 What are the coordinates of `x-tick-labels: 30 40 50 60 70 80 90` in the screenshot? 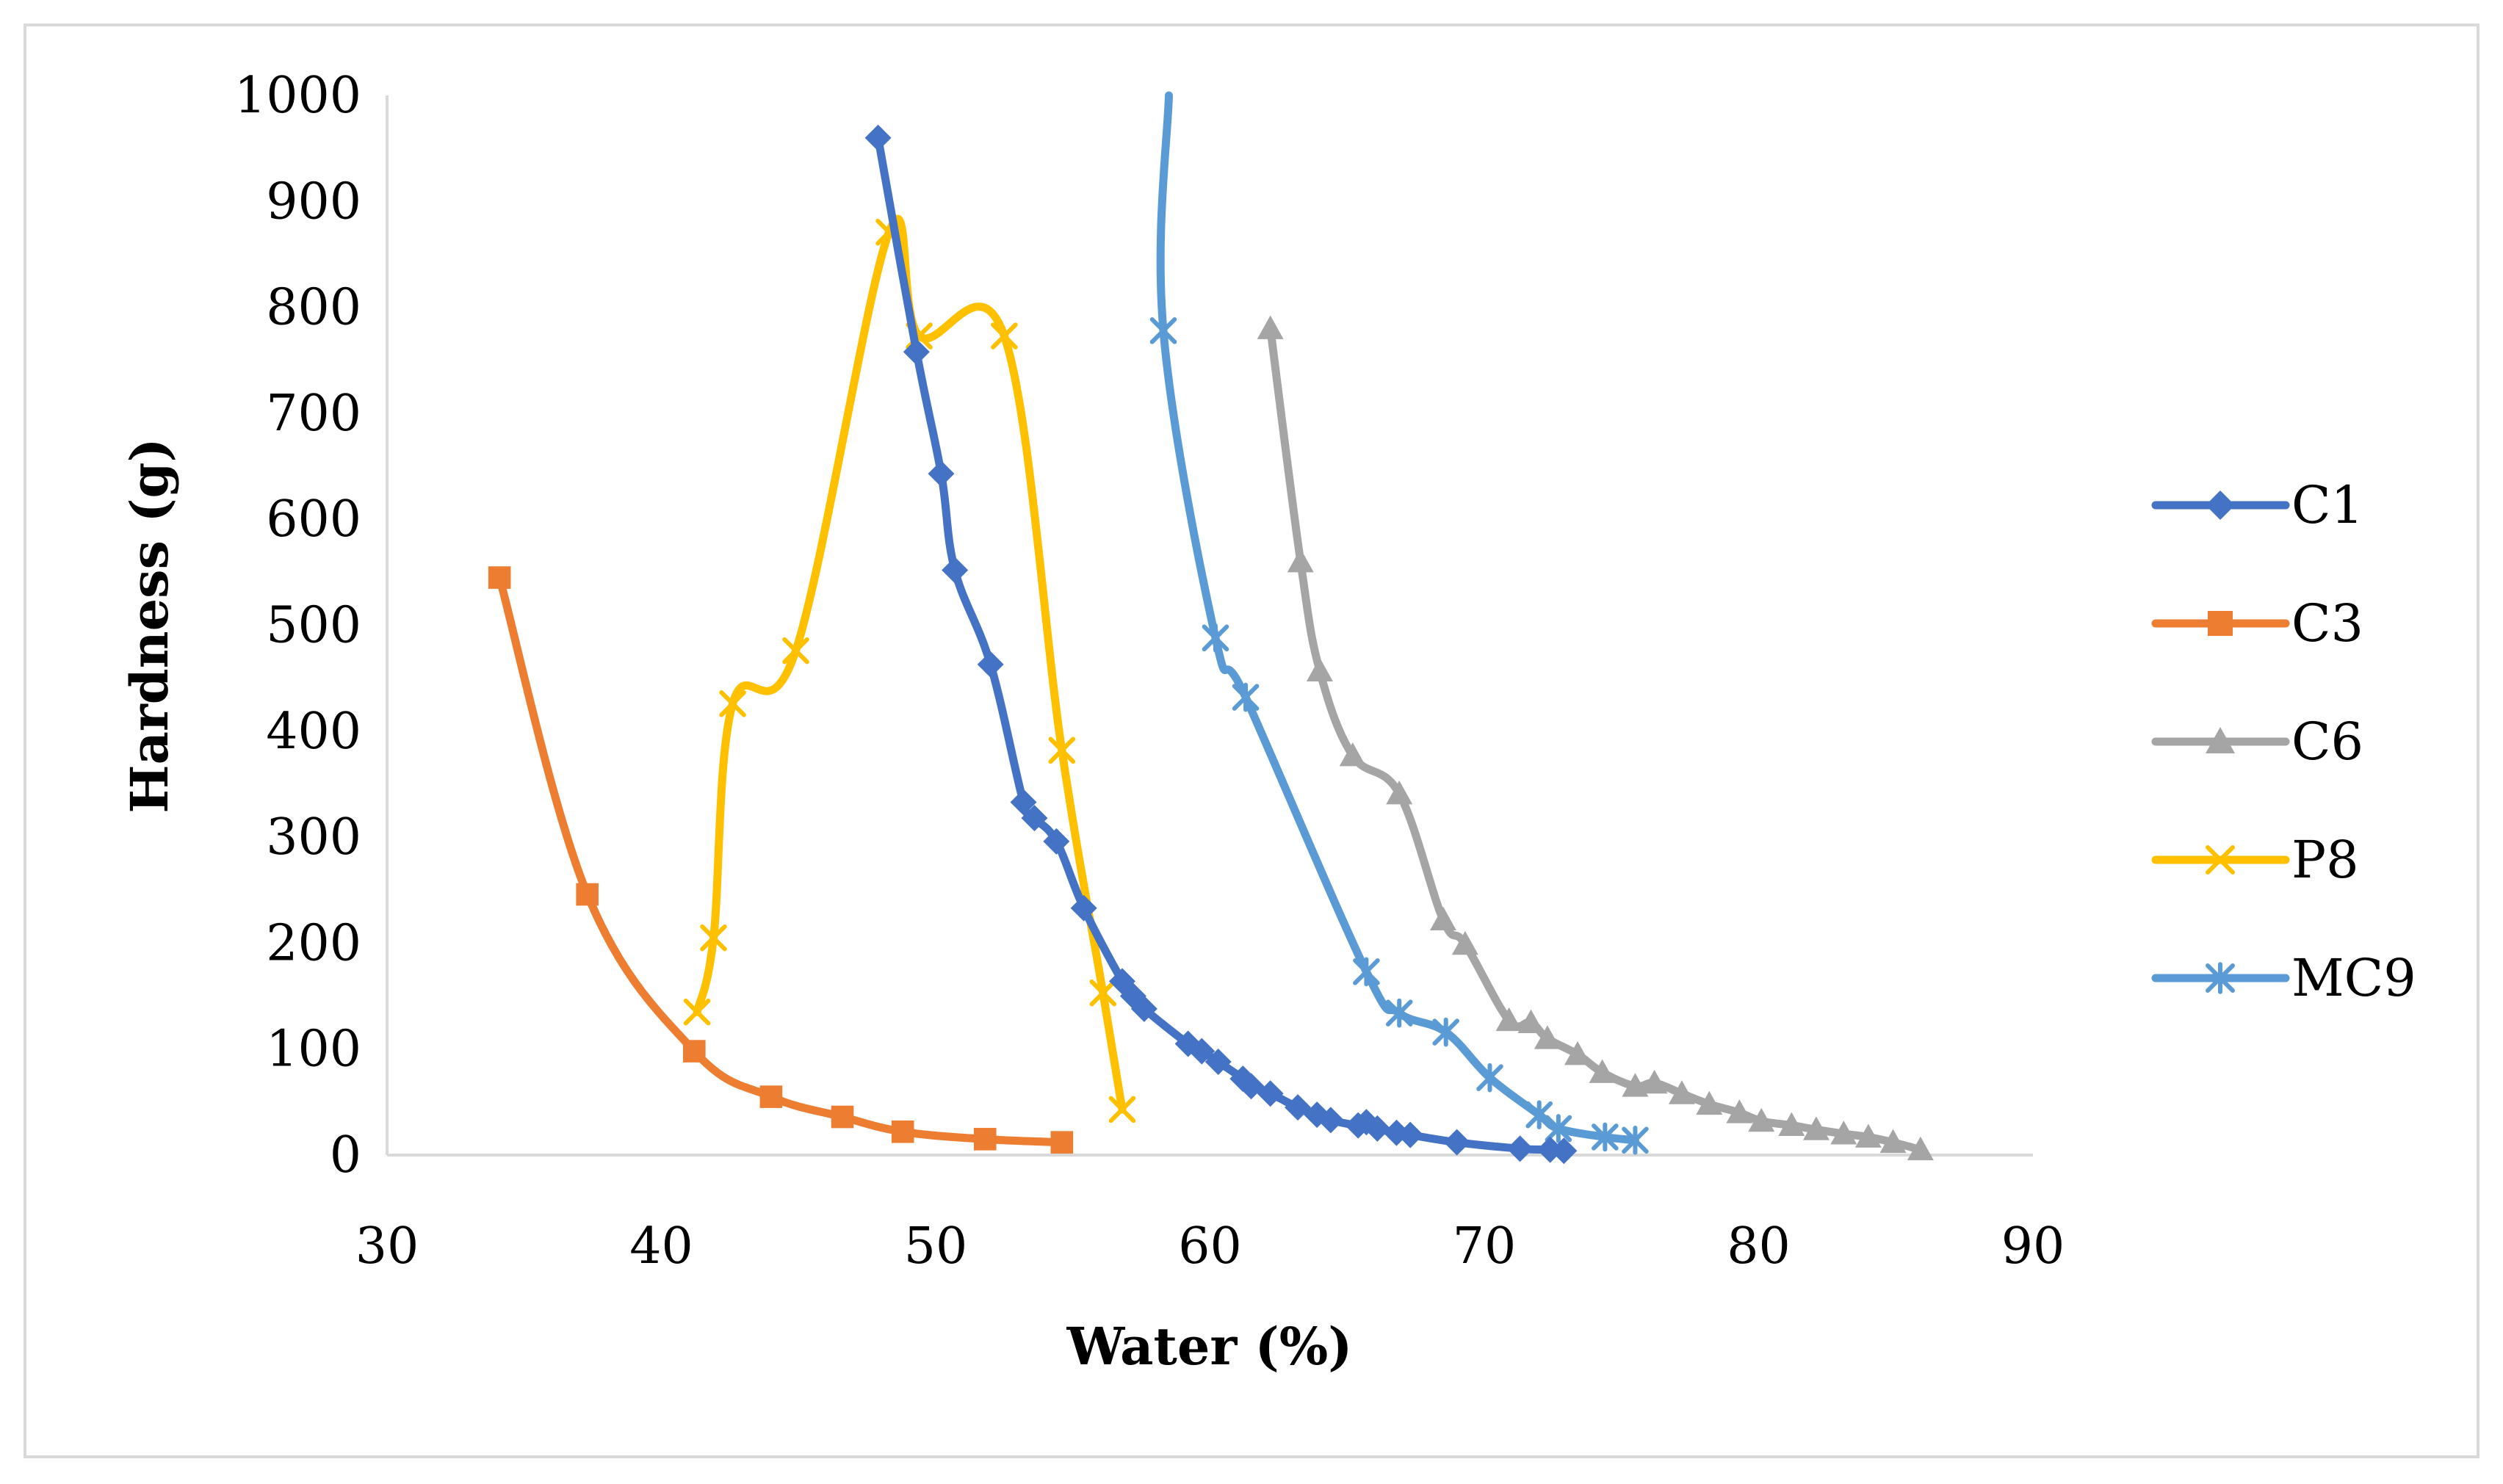 It's located at (1210, 1246).